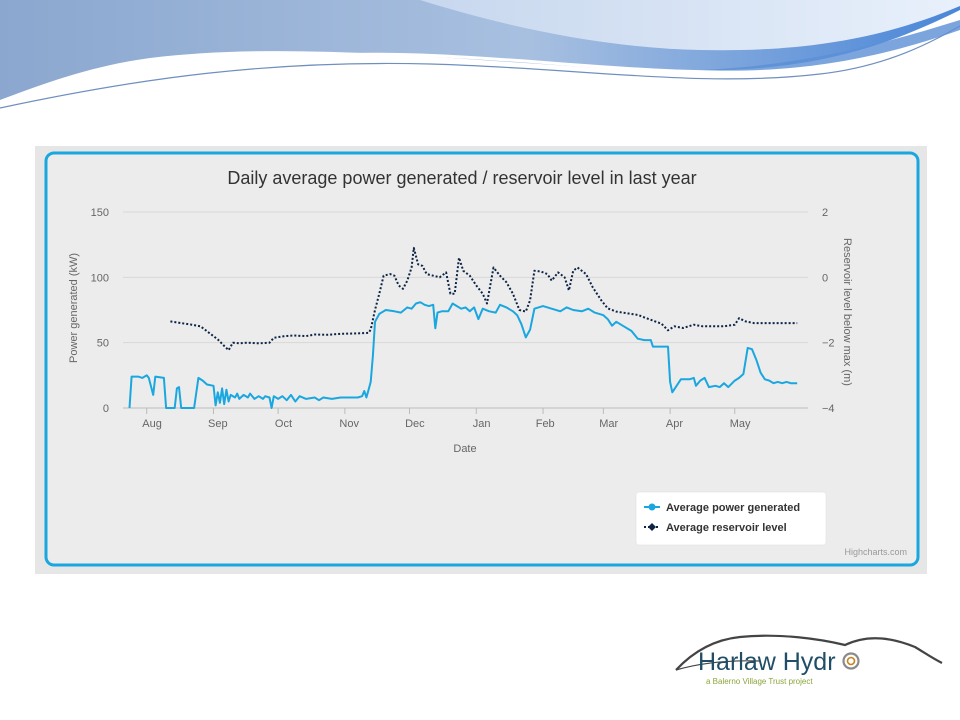  I want to click on left-tick-label: 100, so click(100, 278).